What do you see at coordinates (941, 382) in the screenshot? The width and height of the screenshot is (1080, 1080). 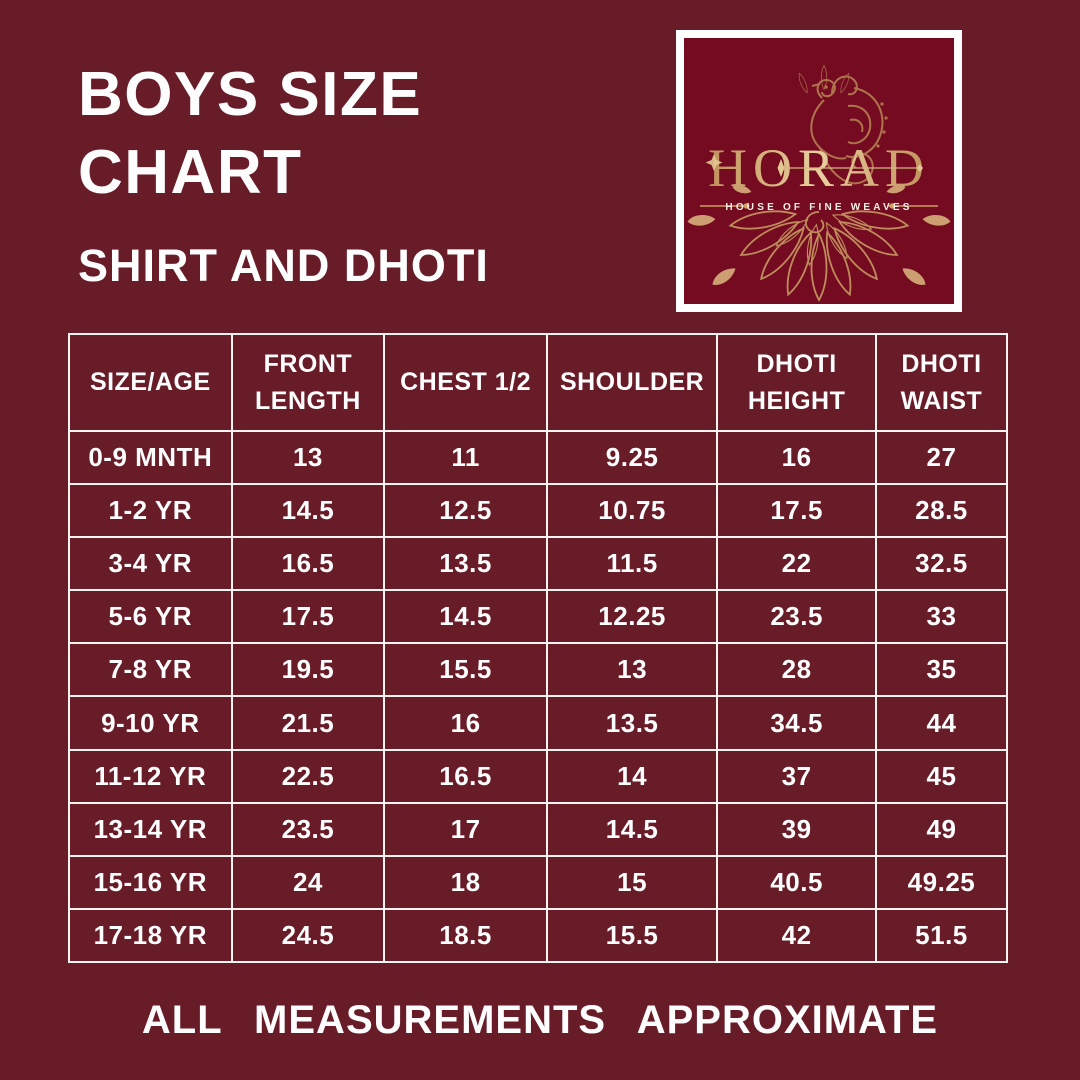 I see `column-header: DHOTI WAIST` at bounding box center [941, 382].